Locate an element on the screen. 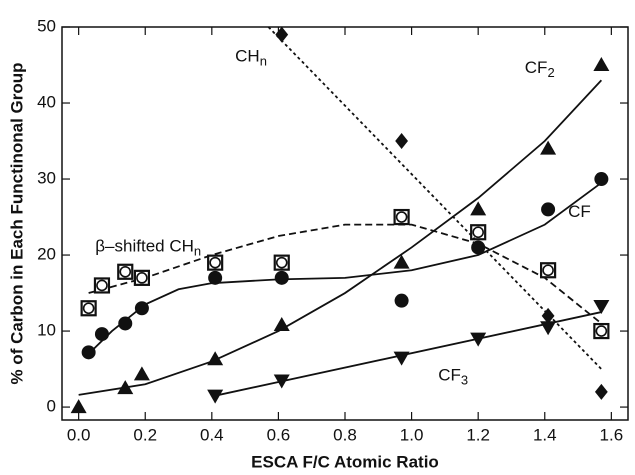  series-label: CF is located at coordinates (579, 212).